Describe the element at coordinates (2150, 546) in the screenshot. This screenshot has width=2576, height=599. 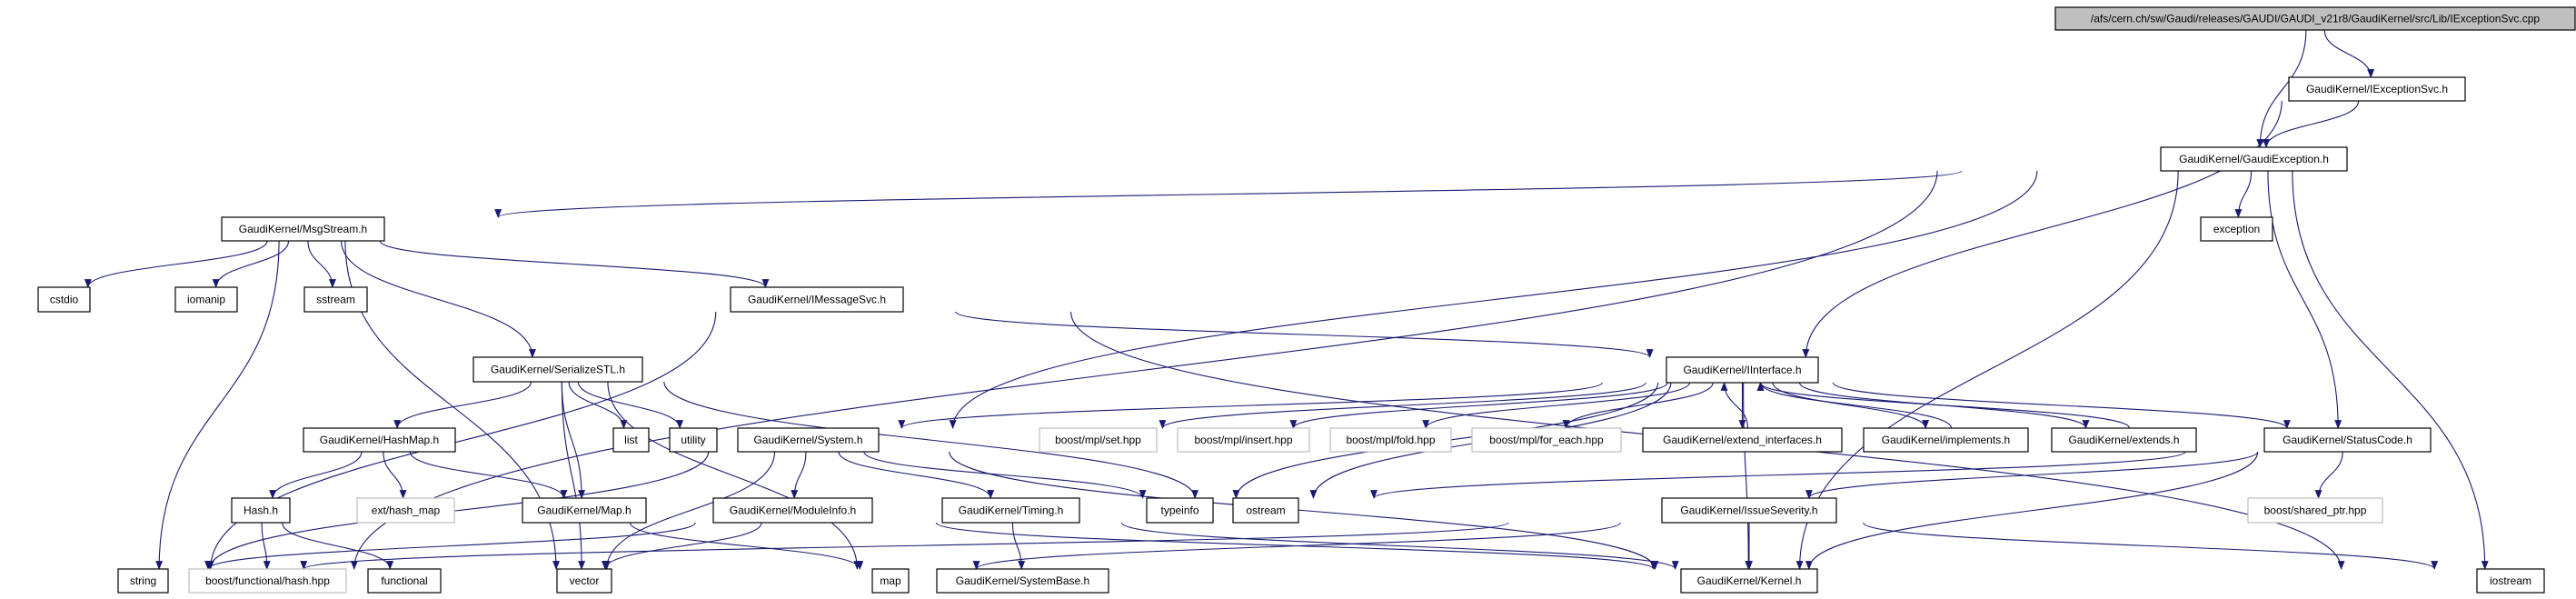
I see `edge-IssueSeverity-to-iostream` at that location.